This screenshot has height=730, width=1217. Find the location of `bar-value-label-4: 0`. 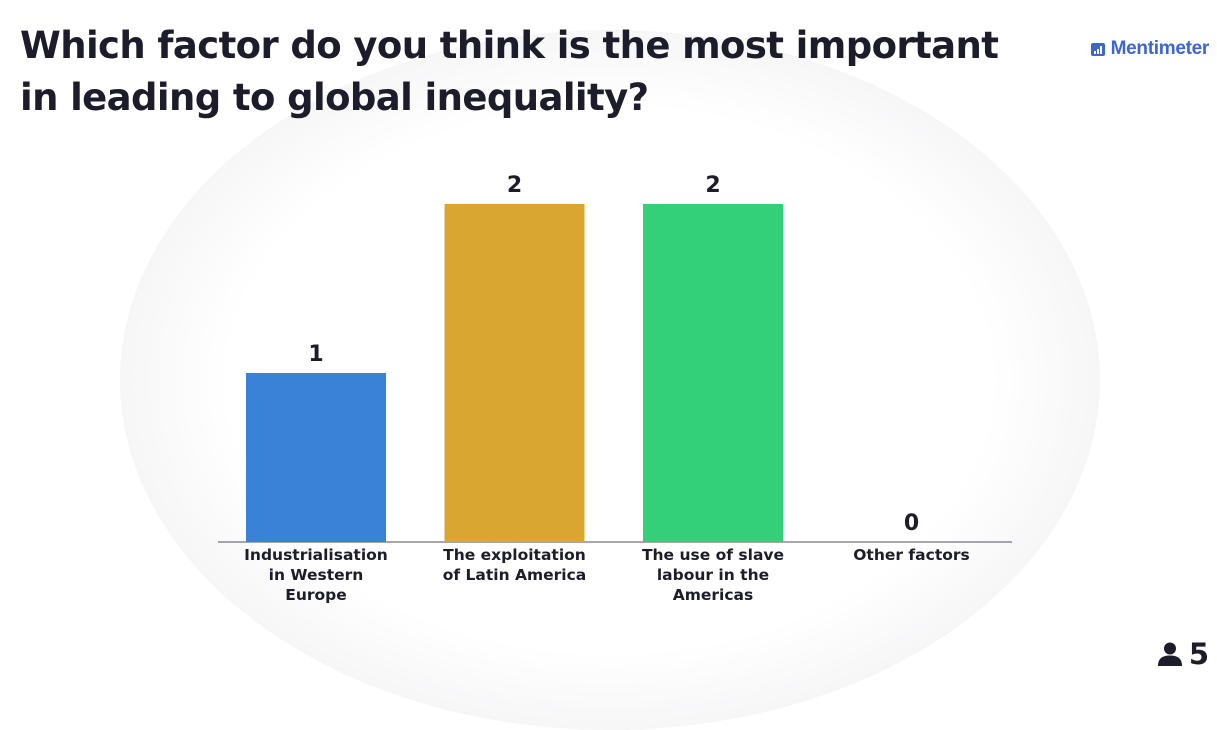

bar-value-label-4: 0 is located at coordinates (911, 523).